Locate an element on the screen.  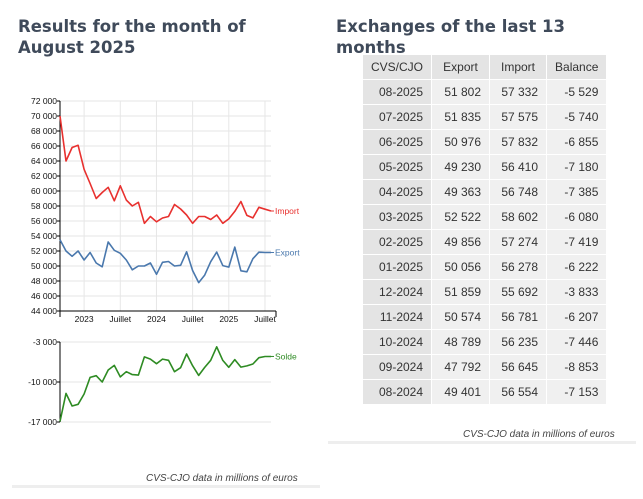
cell-export: 49 230 is located at coordinates (461, 167).